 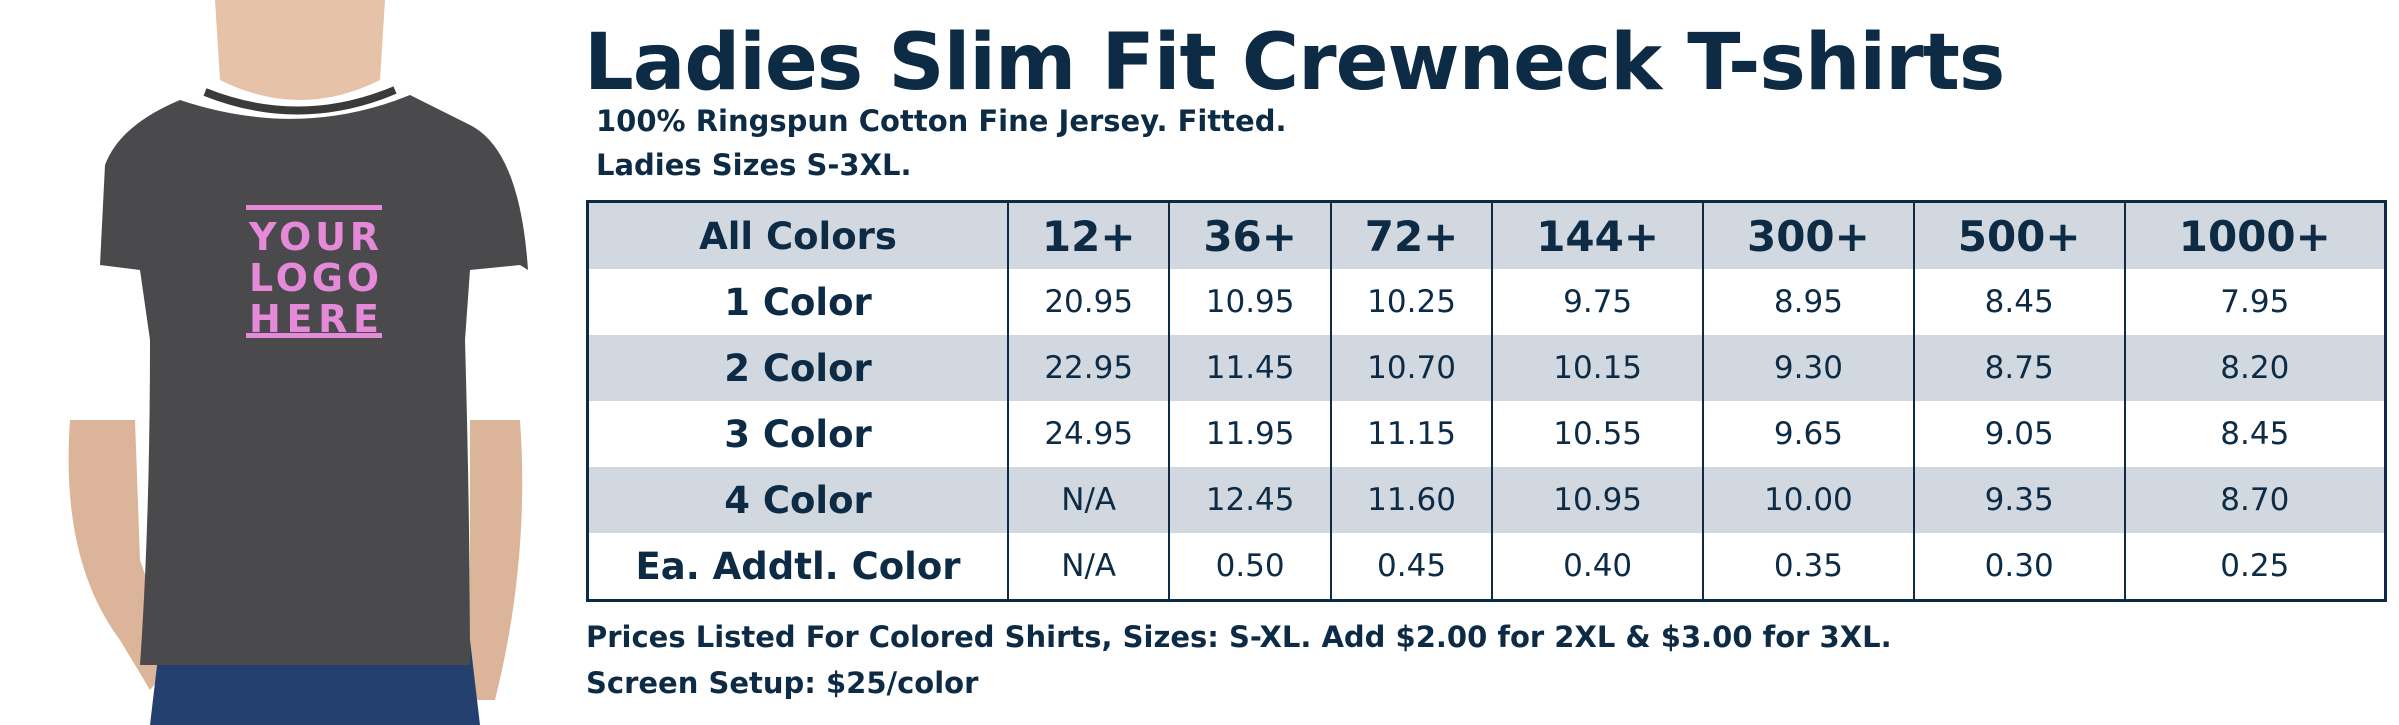 I want to click on cell: 11.95, so click(x=1249, y=434).